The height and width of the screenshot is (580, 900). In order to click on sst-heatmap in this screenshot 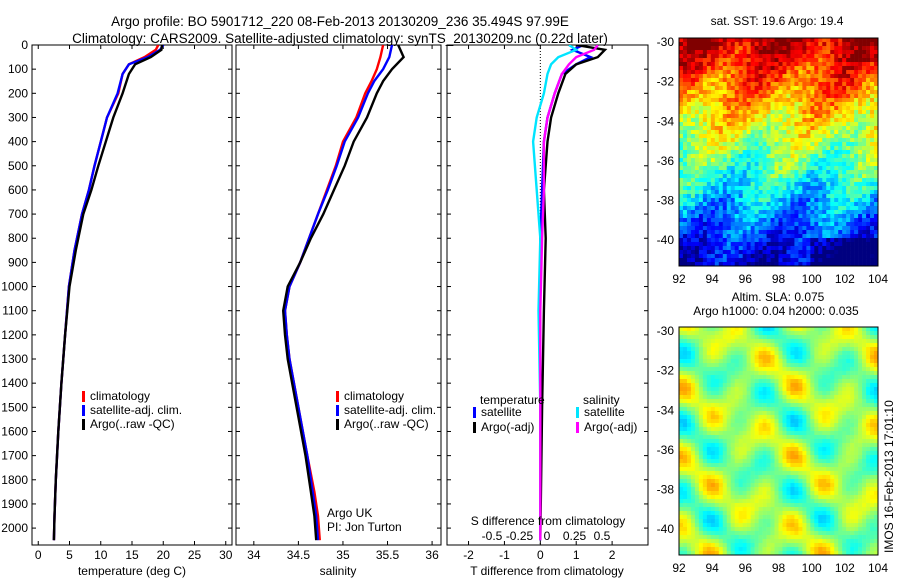, I will do `click(778, 152)`.